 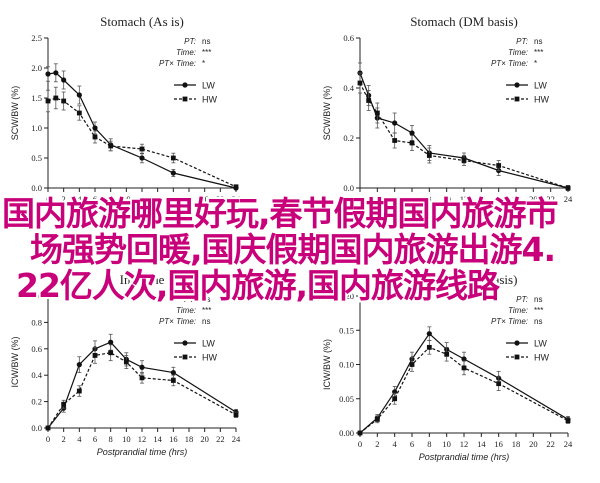 I want to click on chart-title: Intestine (DM basis), so click(x=464, y=279).